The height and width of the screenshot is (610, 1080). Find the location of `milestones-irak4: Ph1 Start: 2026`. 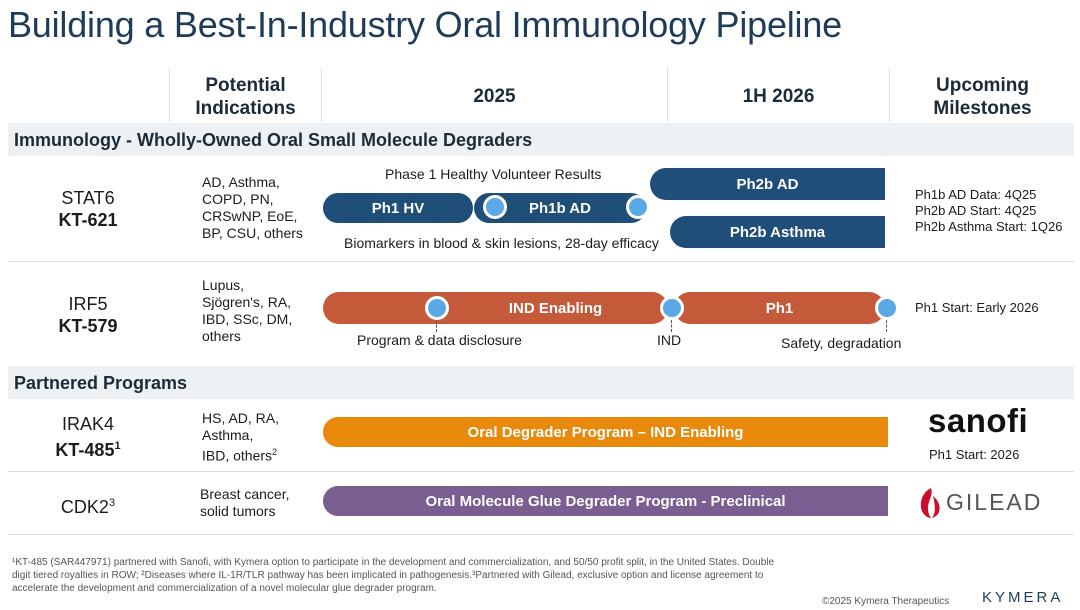

milestones-irak4: Ph1 Start: 2026 is located at coordinates (974, 454).